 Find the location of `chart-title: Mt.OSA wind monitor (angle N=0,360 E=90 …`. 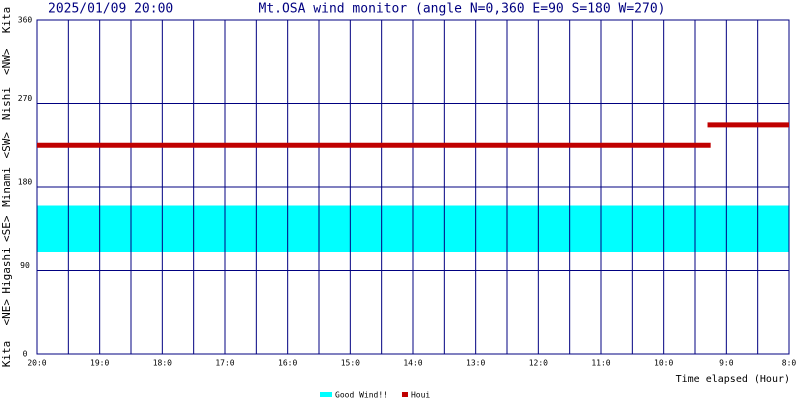

chart-title: Mt.OSA wind monitor (angle N=0,360 E=90 … is located at coordinates (462, 9).